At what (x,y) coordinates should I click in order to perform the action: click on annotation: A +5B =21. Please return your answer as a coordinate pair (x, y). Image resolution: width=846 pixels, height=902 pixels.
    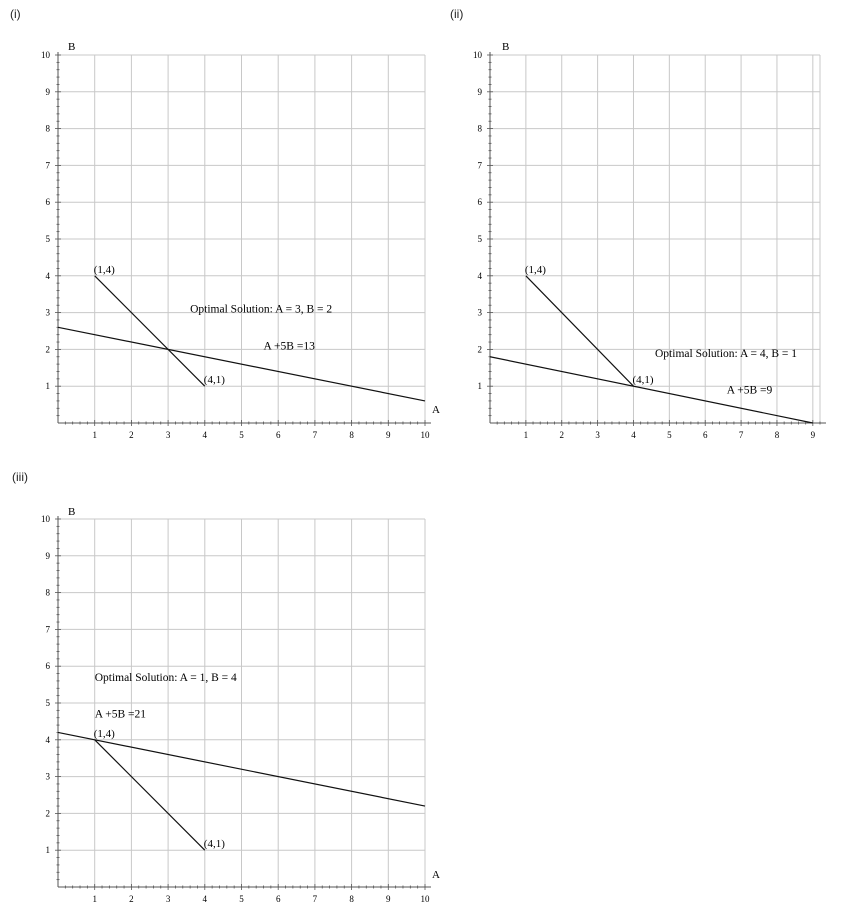
    Looking at the image, I should click on (121, 715).